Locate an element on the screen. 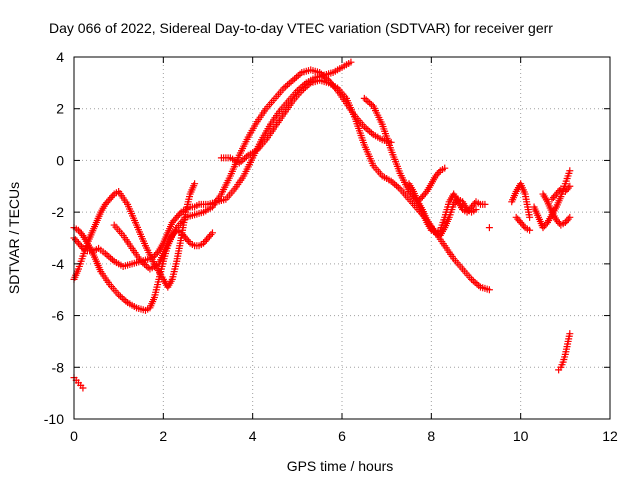 The width and height of the screenshot is (640, 480). series-track-l is located at coordinates (556, 209).